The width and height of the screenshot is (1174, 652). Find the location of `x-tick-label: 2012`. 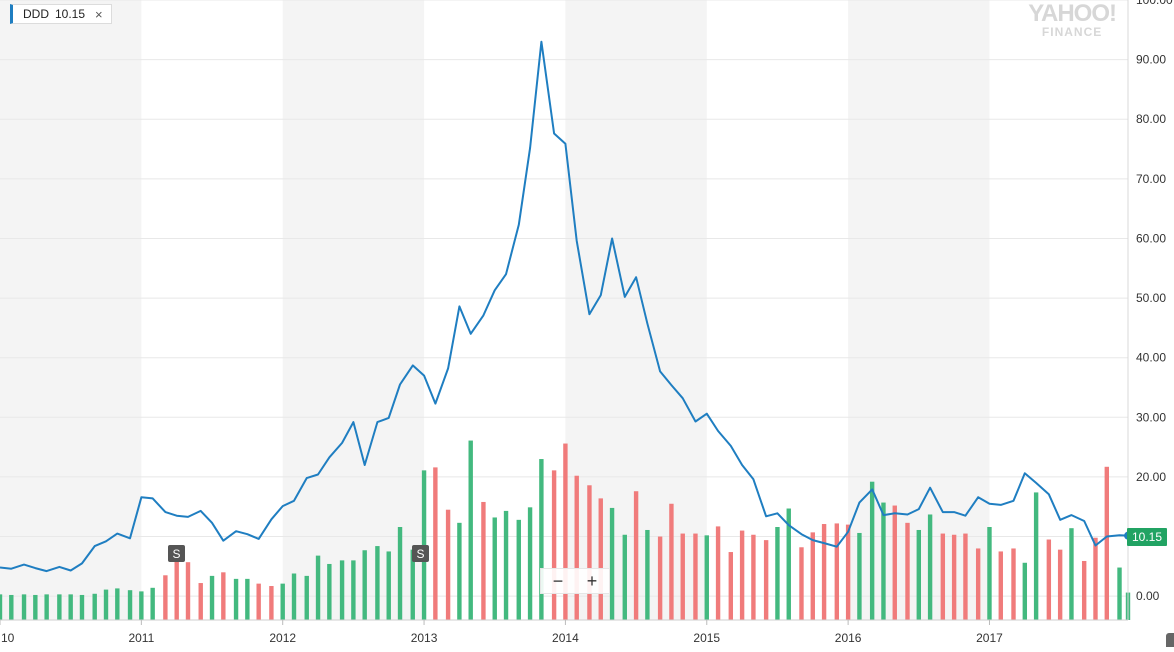

x-tick-label: 2012 is located at coordinates (282, 638).